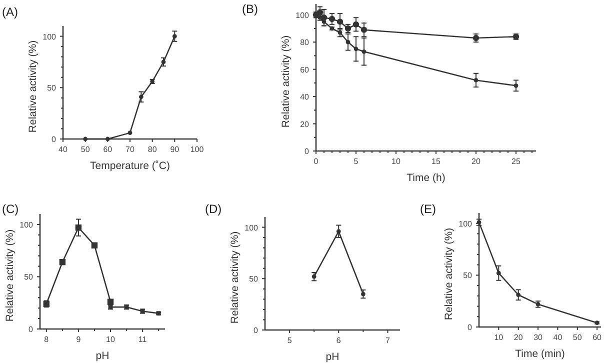  What do you see at coordinates (47, 339) in the screenshot?
I see `x-tick-label: 8` at bounding box center [47, 339].